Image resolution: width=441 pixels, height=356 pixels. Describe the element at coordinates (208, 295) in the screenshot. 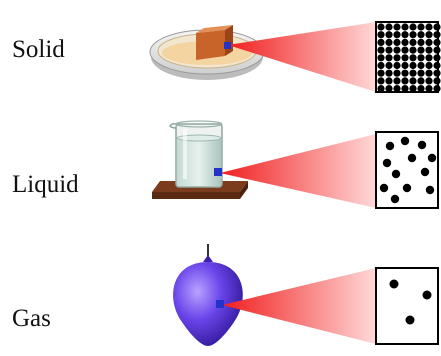

I see `balloon-icon` at that location.